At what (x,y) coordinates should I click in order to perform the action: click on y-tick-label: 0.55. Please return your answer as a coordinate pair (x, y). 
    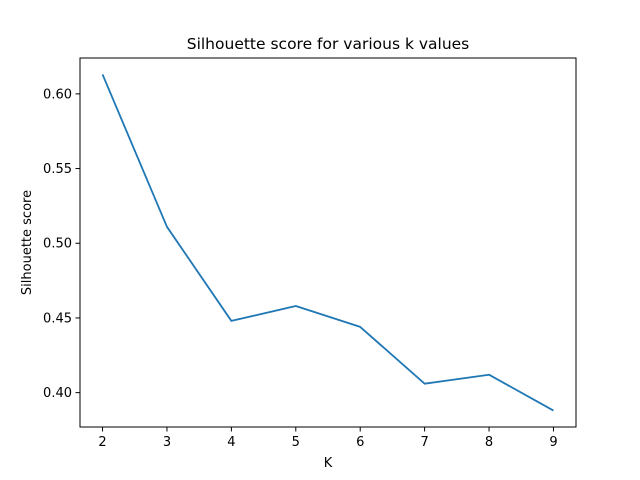
    Looking at the image, I should click on (57, 169).